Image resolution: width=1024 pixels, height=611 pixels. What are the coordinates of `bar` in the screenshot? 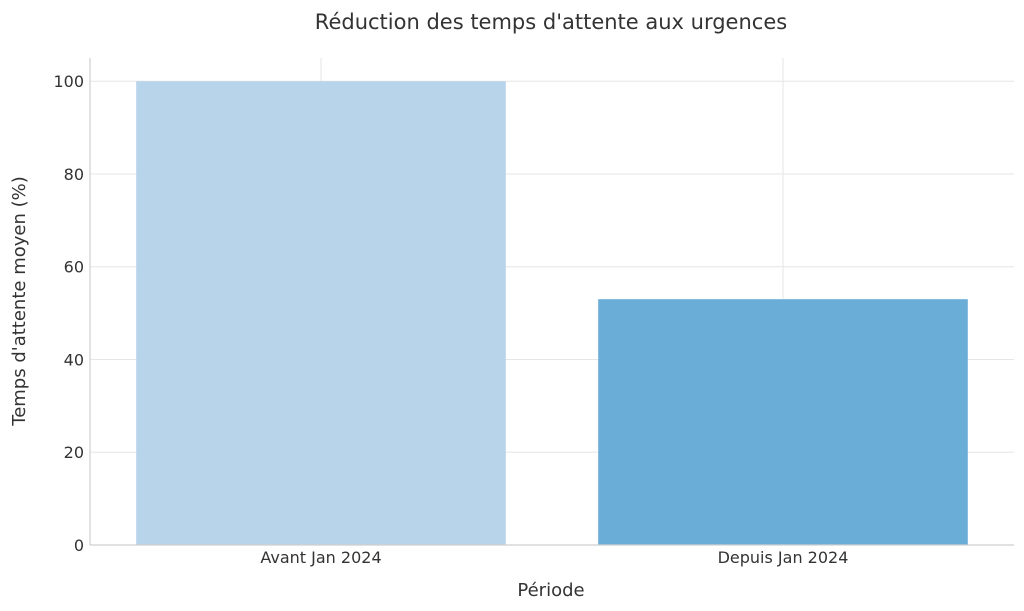 It's located at (783, 422).